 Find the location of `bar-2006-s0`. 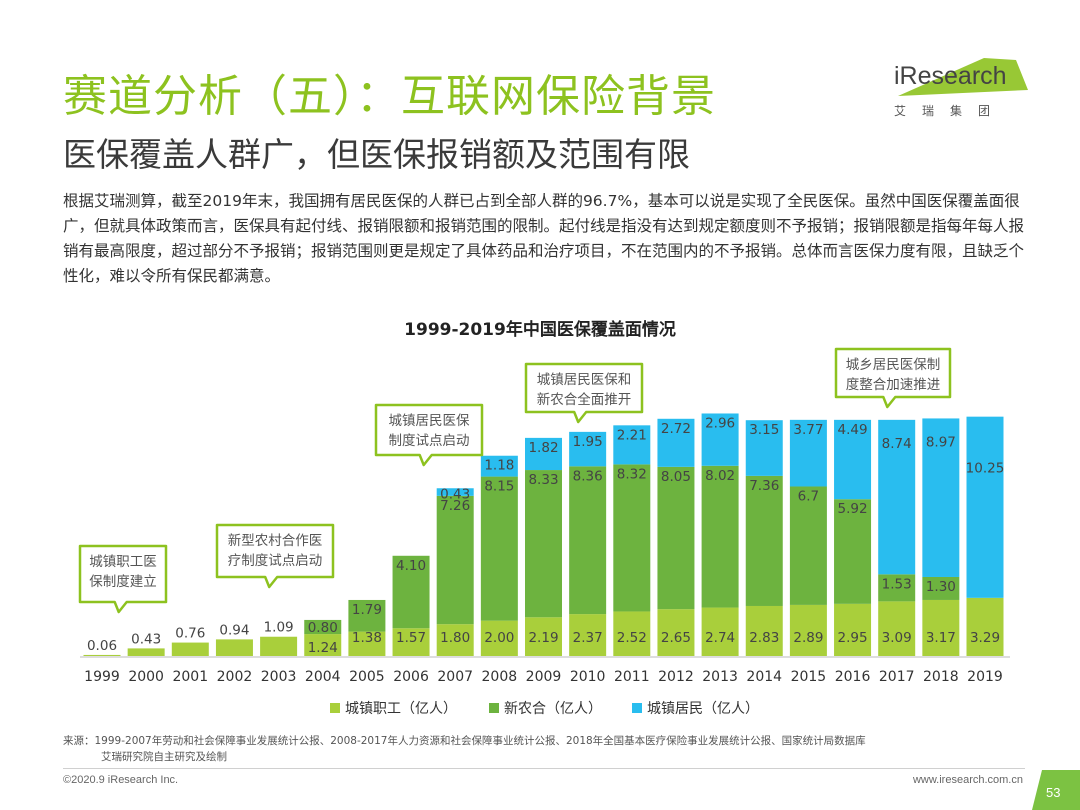

bar-2006-s0 is located at coordinates (411, 642).